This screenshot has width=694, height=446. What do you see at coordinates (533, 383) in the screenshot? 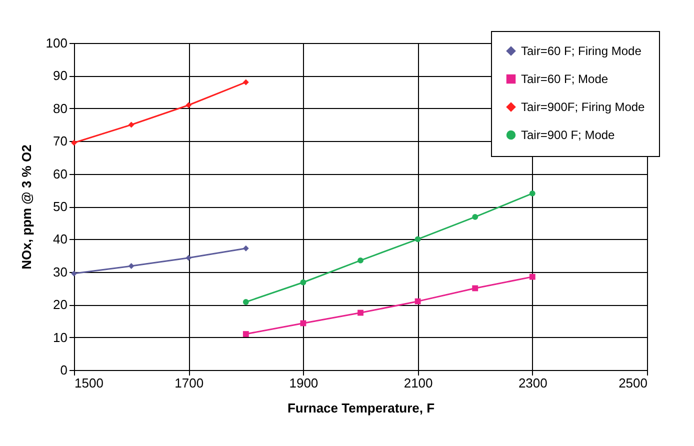
I see `x-tick-label: 2300` at bounding box center [533, 383].